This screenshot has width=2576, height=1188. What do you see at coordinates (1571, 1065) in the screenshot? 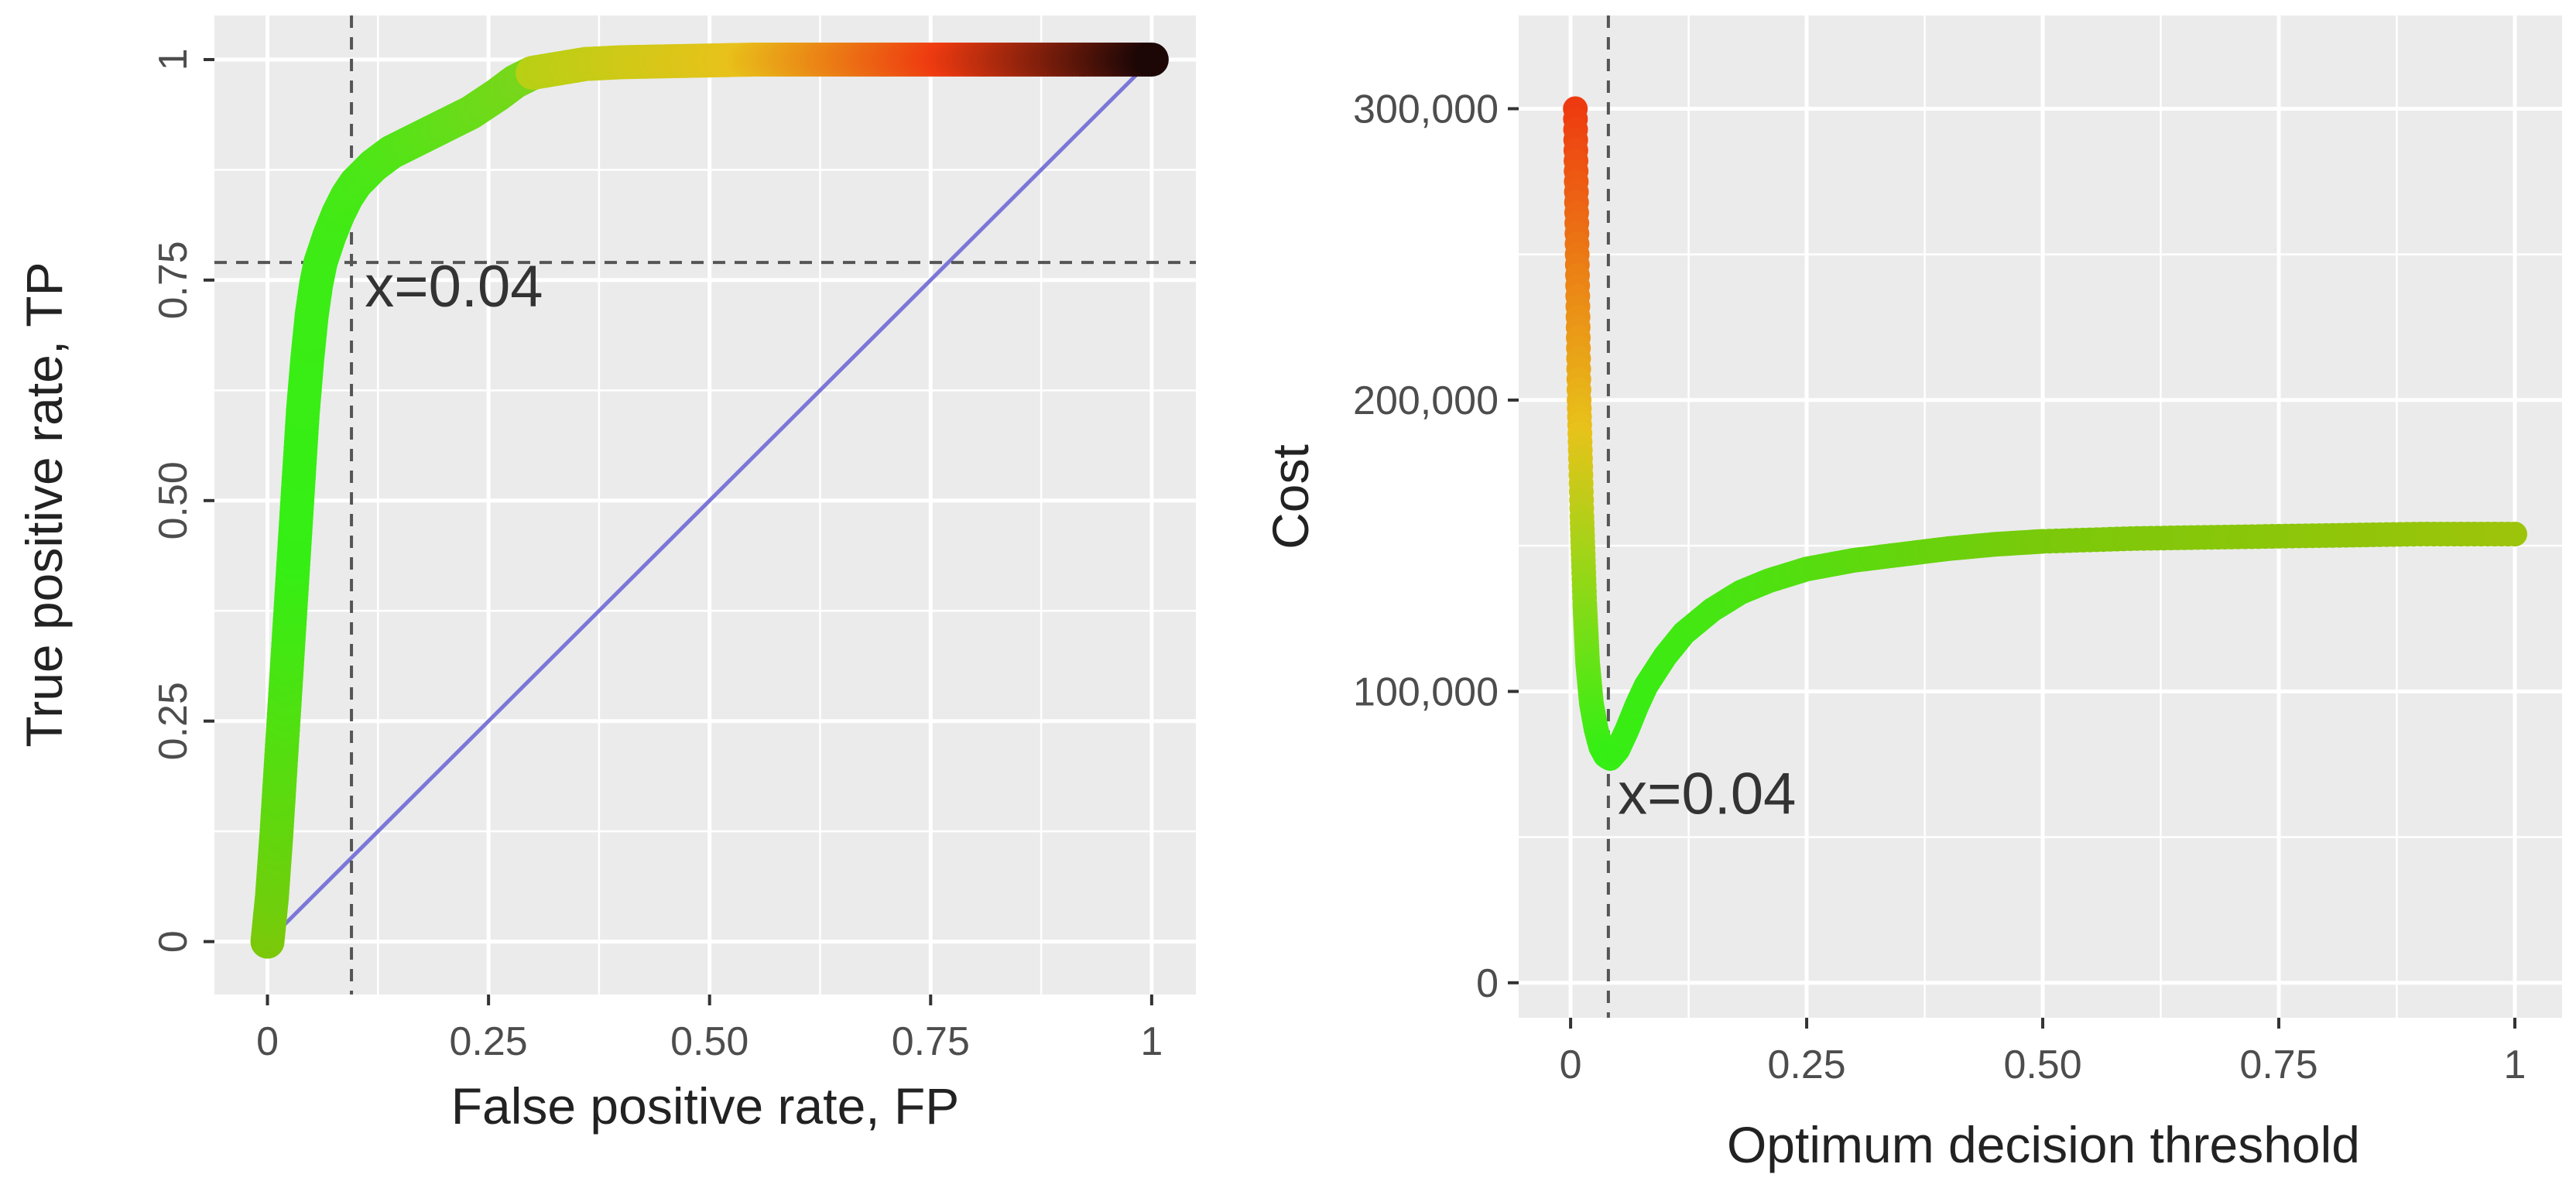
I see `cost-x-tick-label: 0` at bounding box center [1571, 1065].